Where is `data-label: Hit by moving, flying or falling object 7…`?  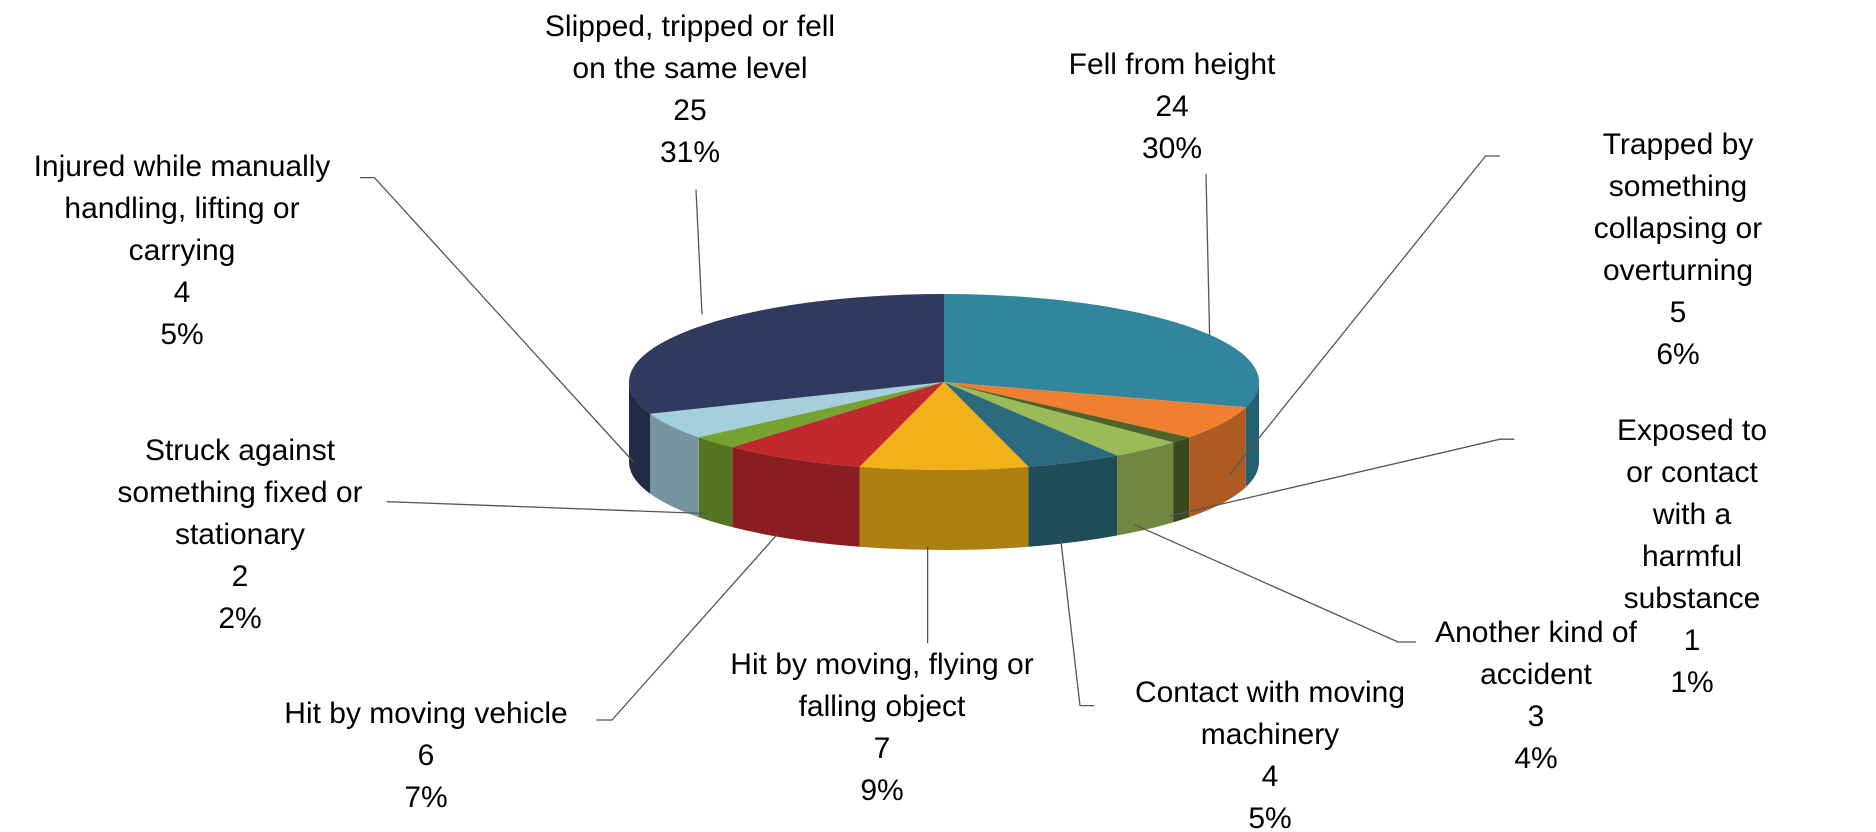
data-label: Hit by moving, flying or falling object 7… is located at coordinates (881, 728).